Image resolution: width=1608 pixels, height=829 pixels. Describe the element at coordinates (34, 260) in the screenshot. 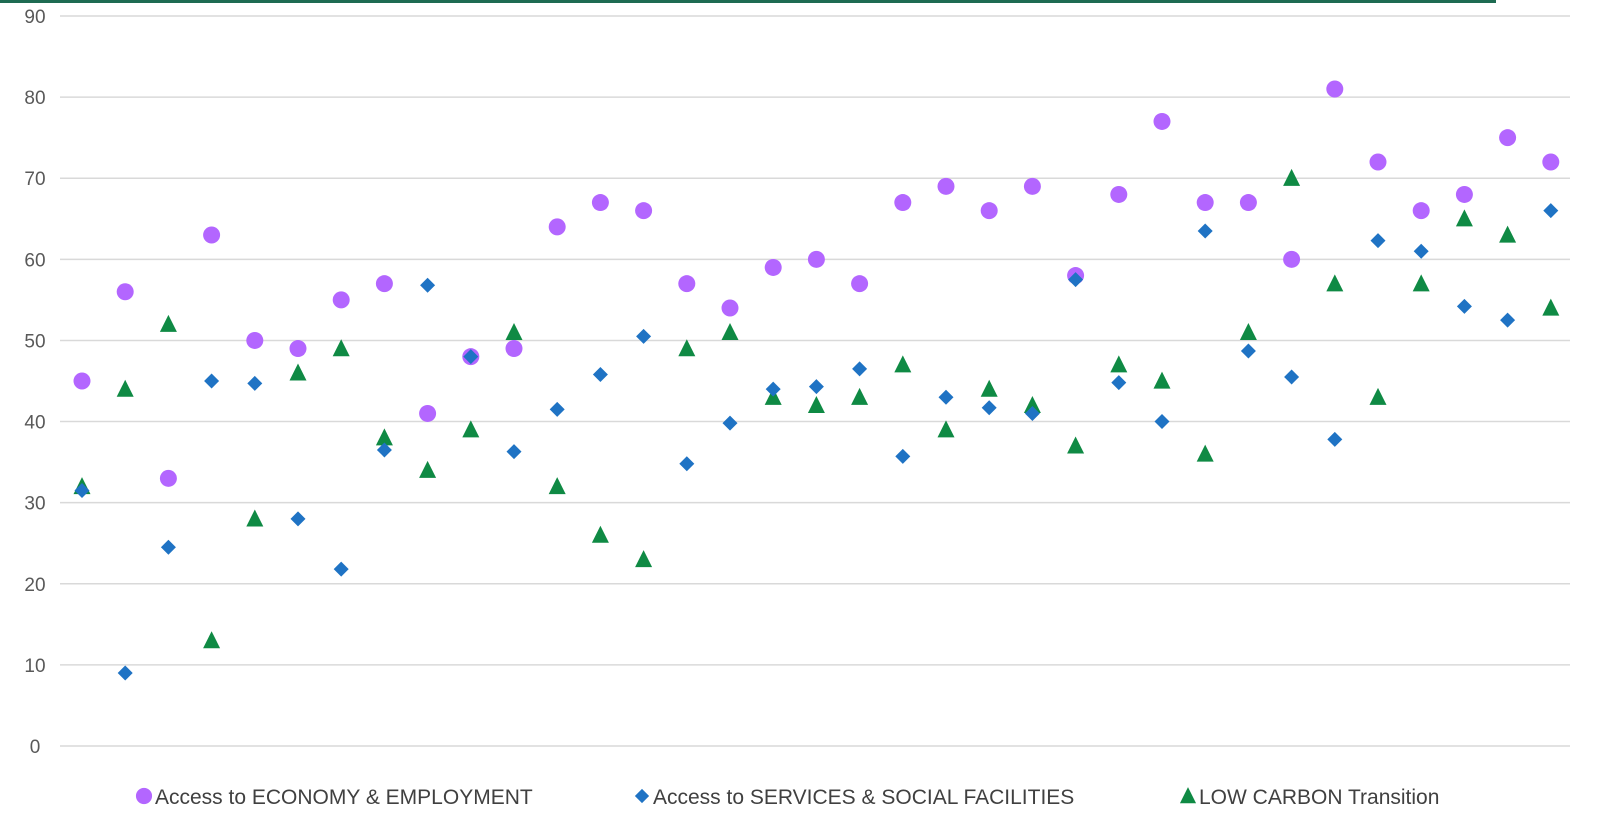

I see `y-tick-label: 60` at that location.